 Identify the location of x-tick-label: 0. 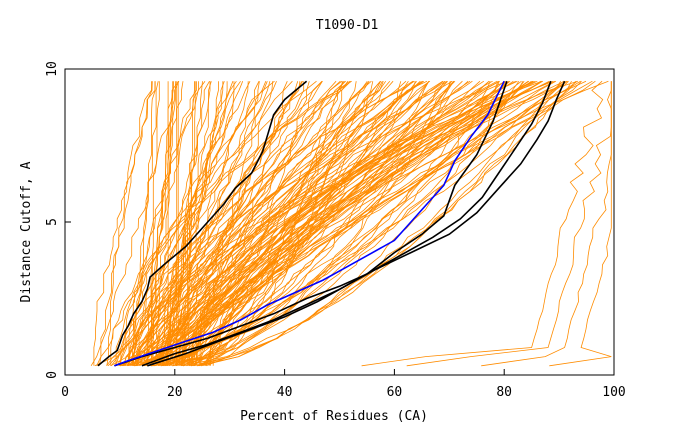
(65, 392).